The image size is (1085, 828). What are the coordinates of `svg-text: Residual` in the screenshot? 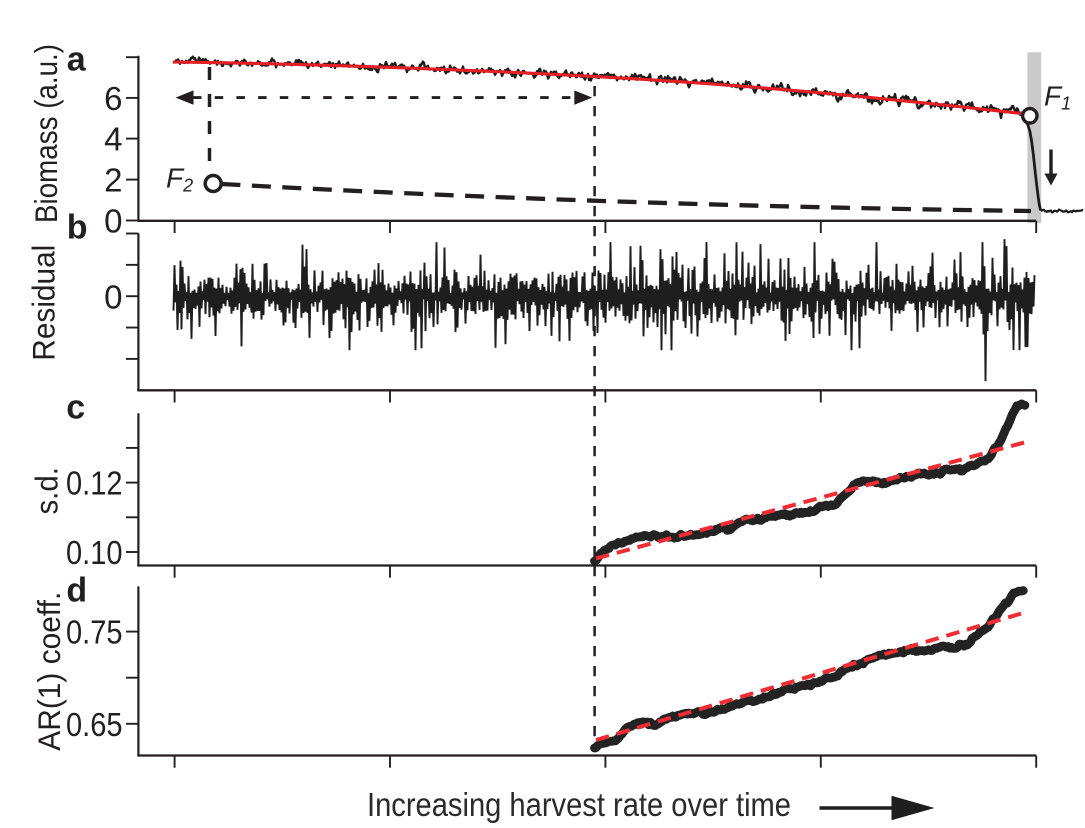 It's located at (44, 303).